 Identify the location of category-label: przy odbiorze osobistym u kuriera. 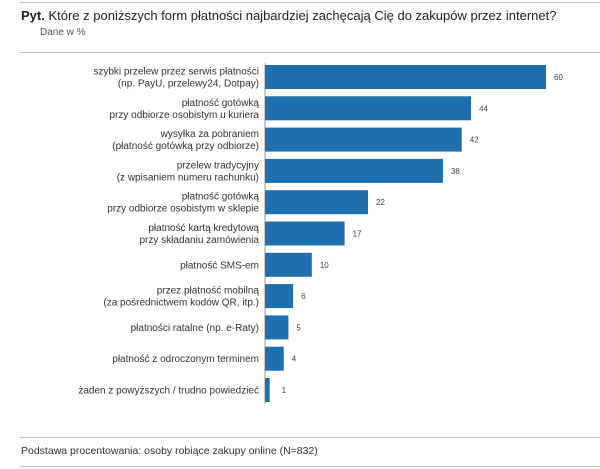
(184, 115).